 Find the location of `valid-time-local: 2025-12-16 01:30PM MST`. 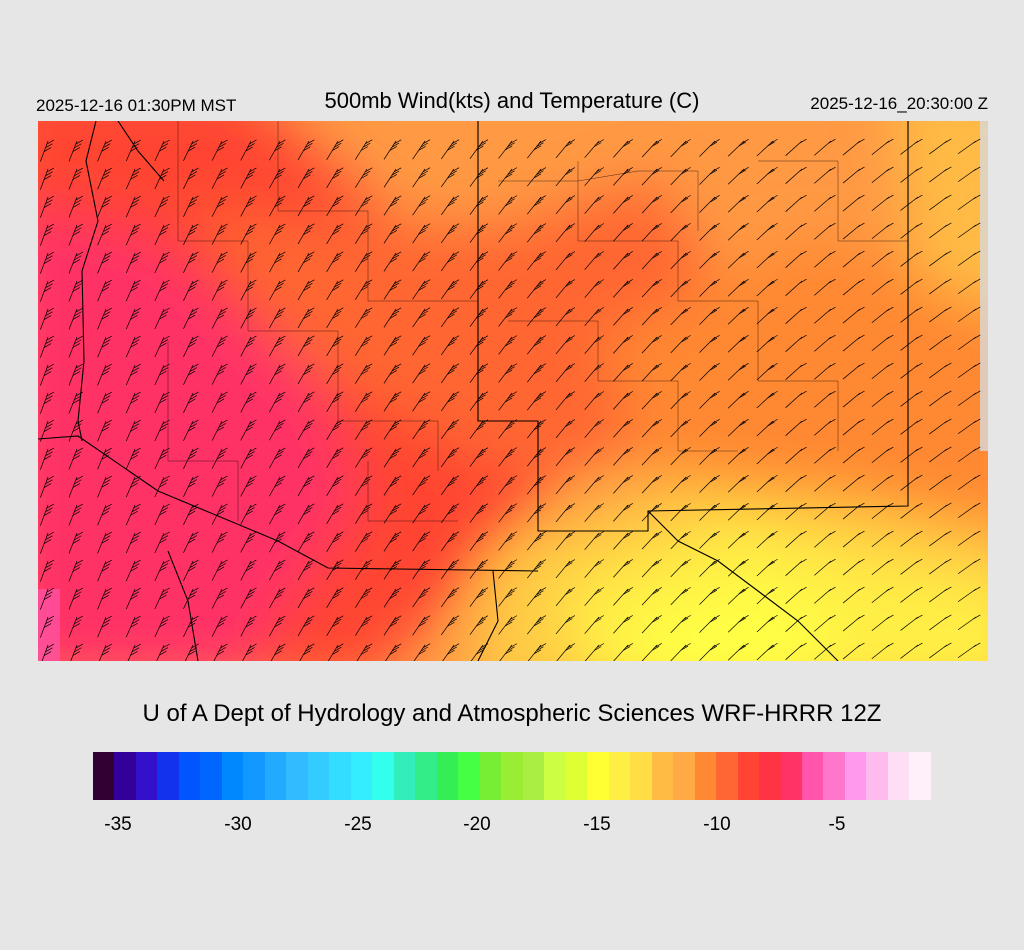

valid-time-local: 2025-12-16 01:30PM MST is located at coordinates (136, 105).